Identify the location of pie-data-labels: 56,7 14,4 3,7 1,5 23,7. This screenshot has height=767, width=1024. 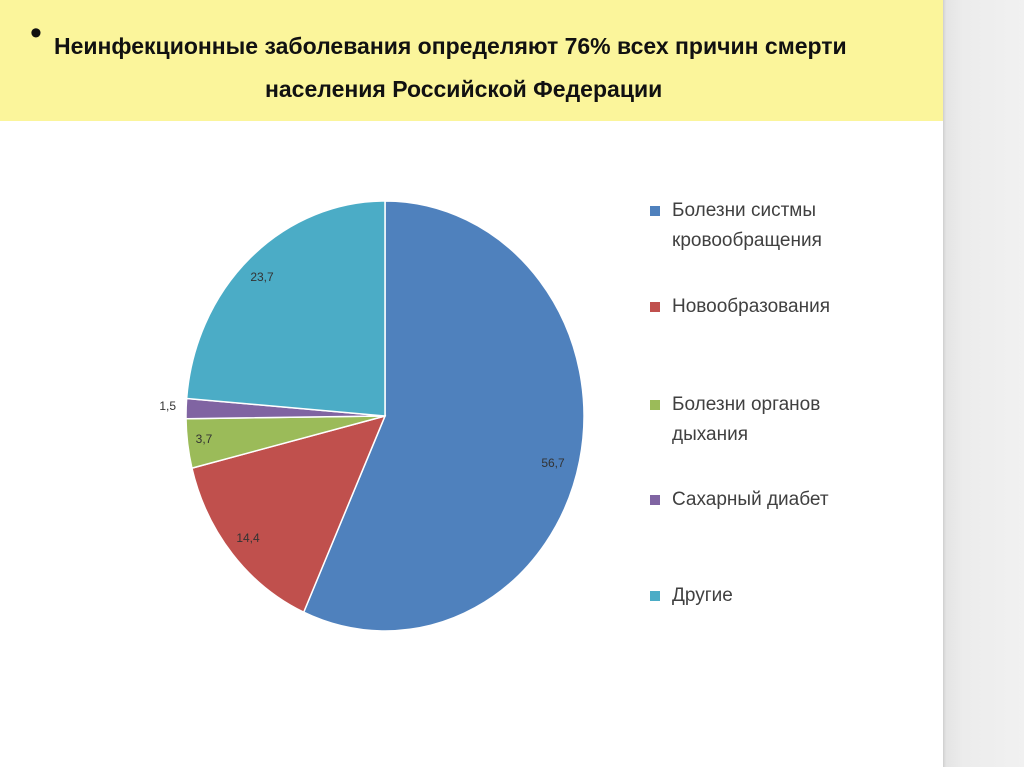
(362, 407).